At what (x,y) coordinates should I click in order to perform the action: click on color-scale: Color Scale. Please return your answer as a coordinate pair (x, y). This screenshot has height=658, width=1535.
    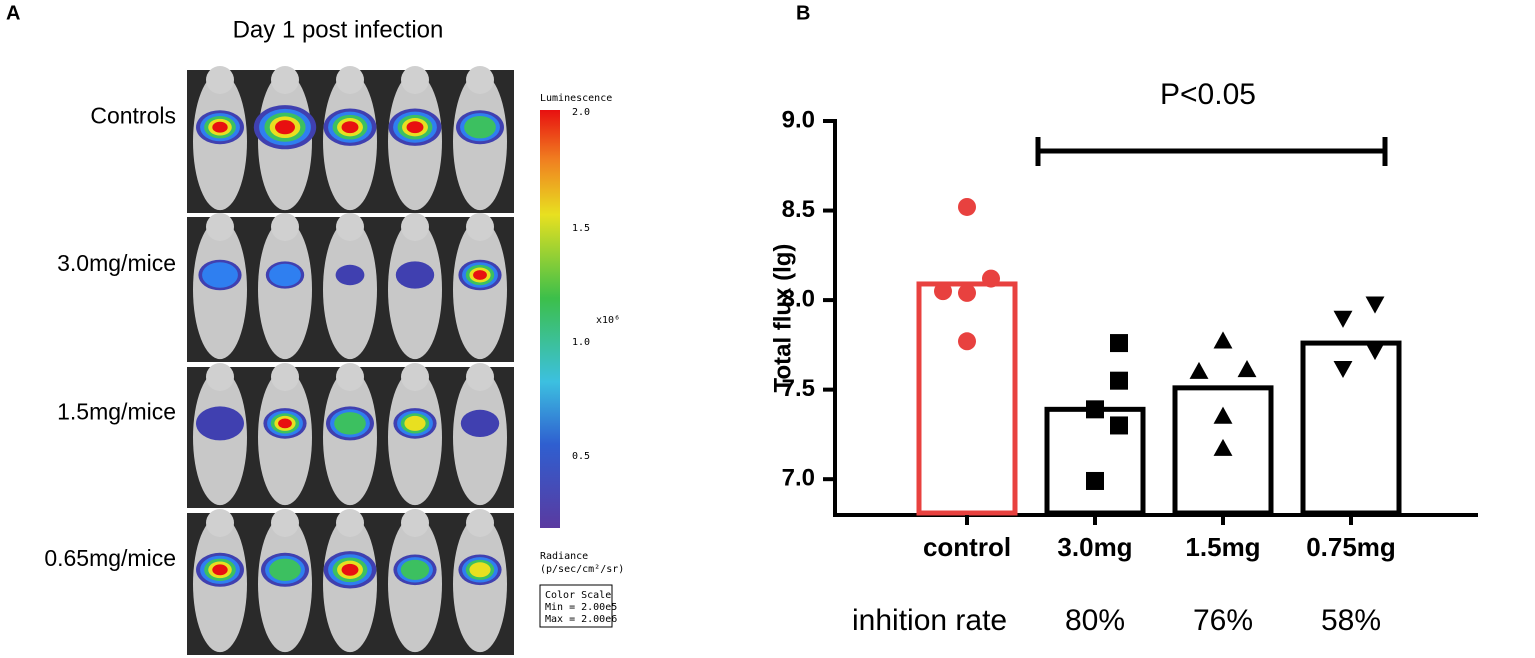
    Looking at the image, I should click on (578, 595).